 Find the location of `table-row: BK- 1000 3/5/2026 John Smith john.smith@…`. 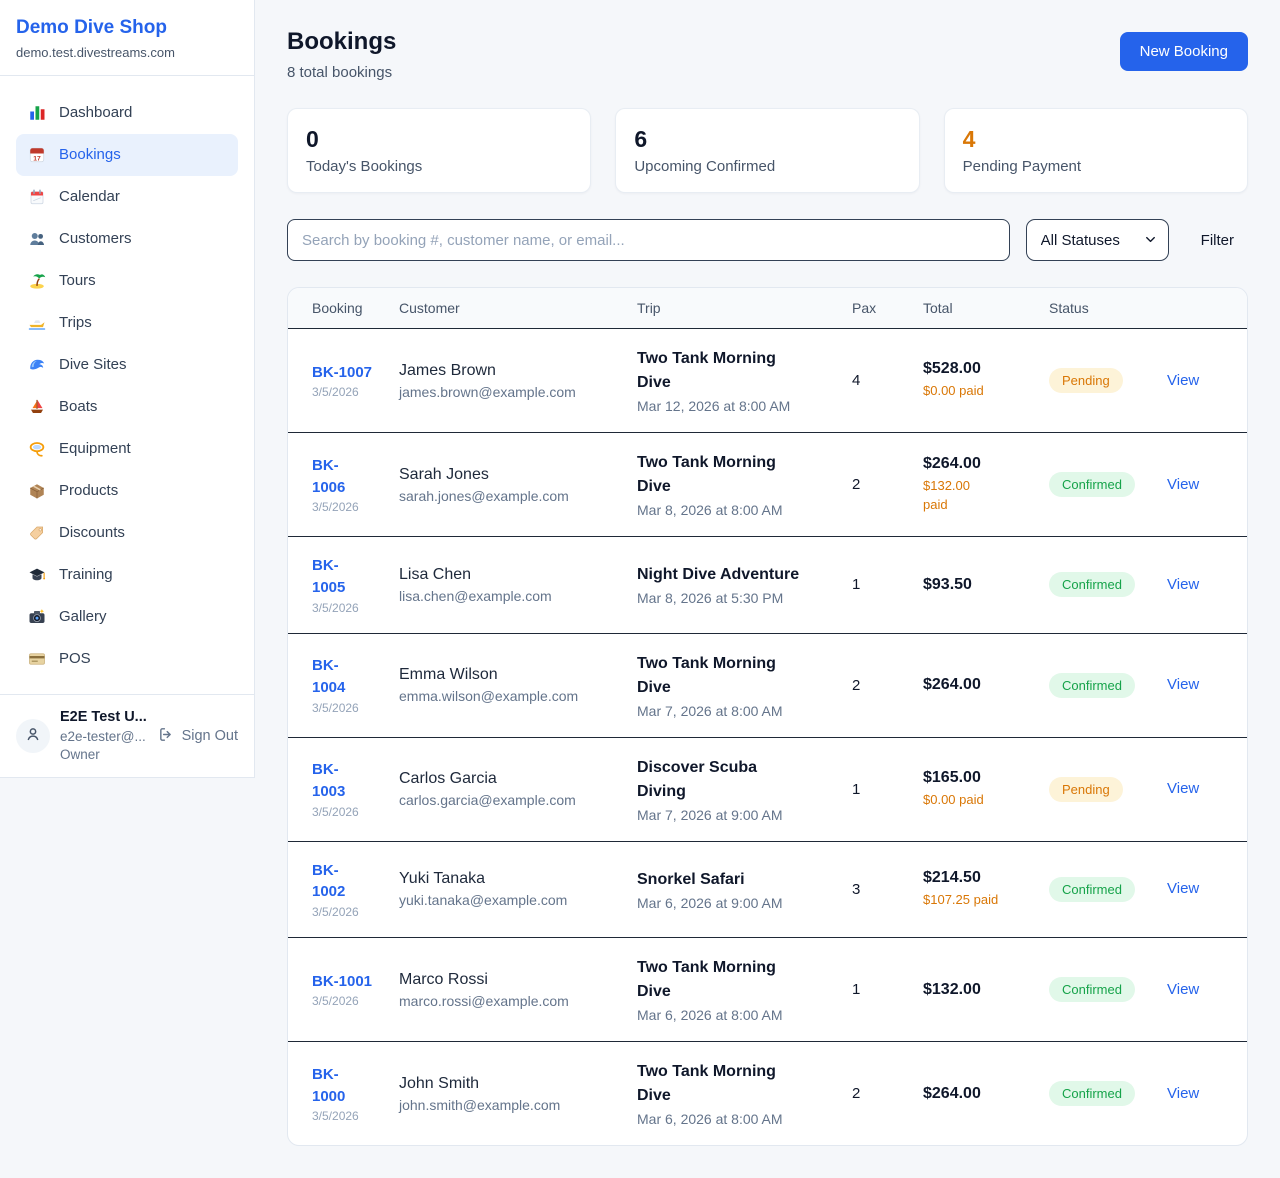

table-row: BK- 1000 3/5/2026 John Smith john.smith@… is located at coordinates (767, 1094).